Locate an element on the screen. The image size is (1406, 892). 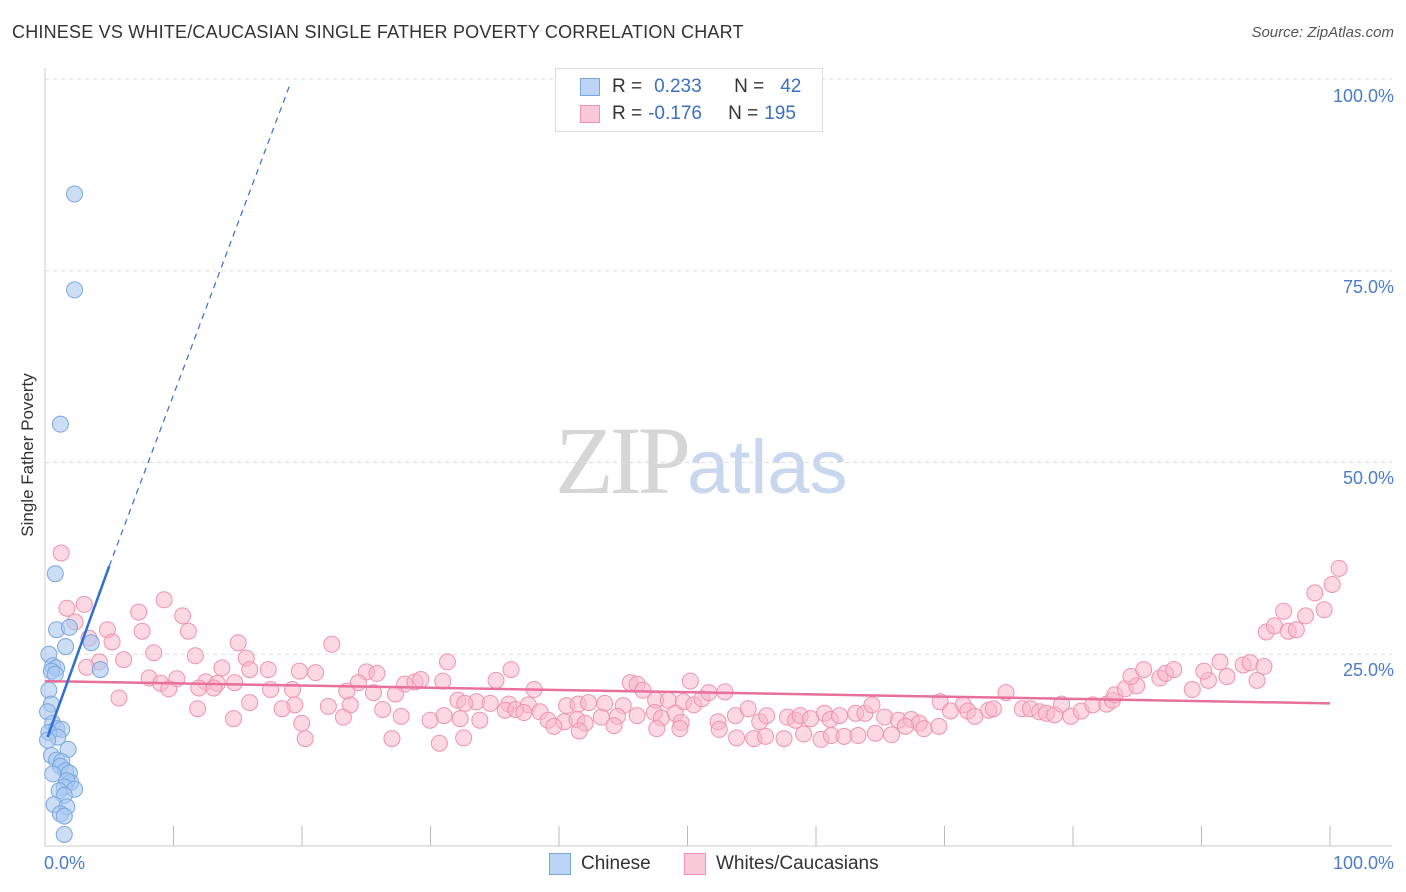
watermark-atlas: atlas is located at coordinates (767, 467).